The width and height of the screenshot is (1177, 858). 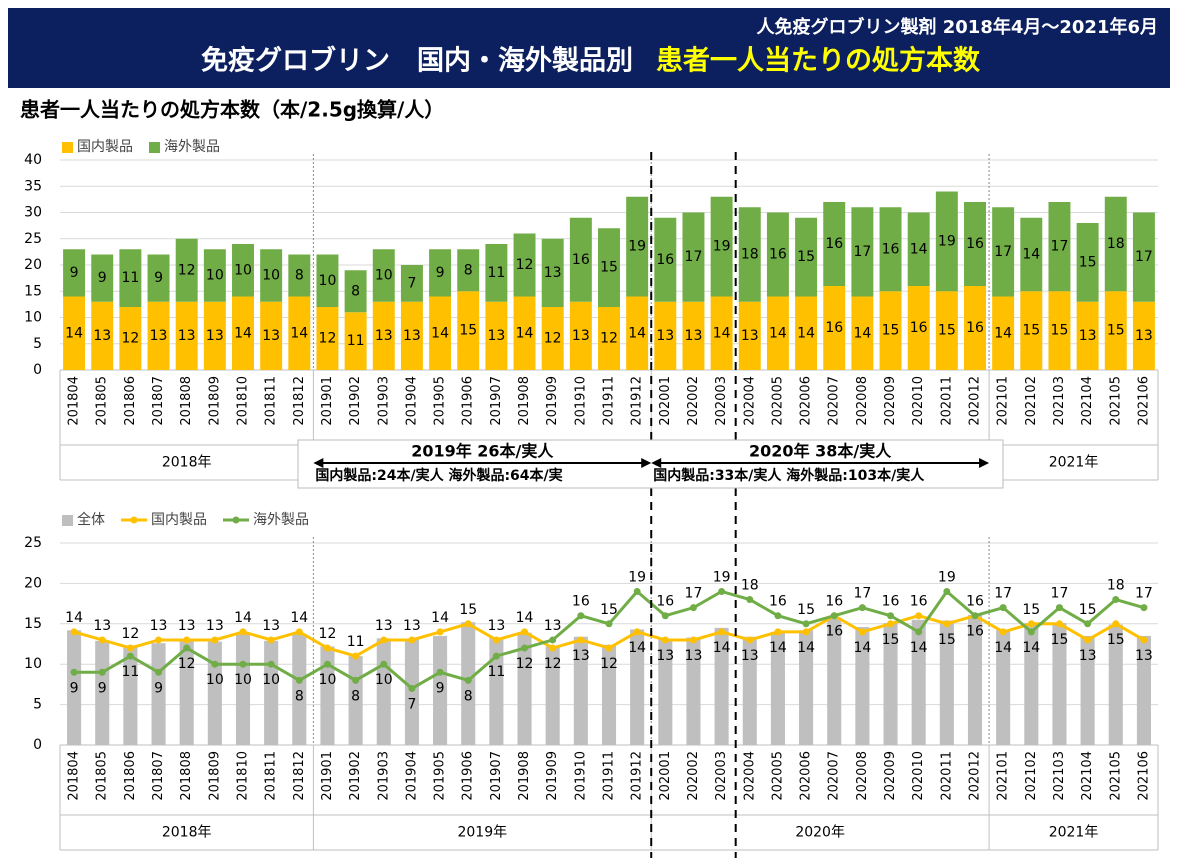 What do you see at coordinates (158, 776) in the screenshot?
I see `x-tick-label: 201807` at bounding box center [158, 776].